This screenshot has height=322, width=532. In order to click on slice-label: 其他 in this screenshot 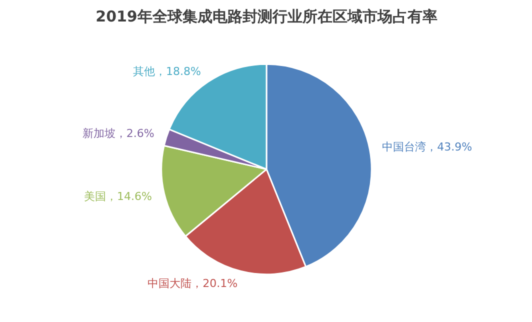, I will do `click(143, 71)`.